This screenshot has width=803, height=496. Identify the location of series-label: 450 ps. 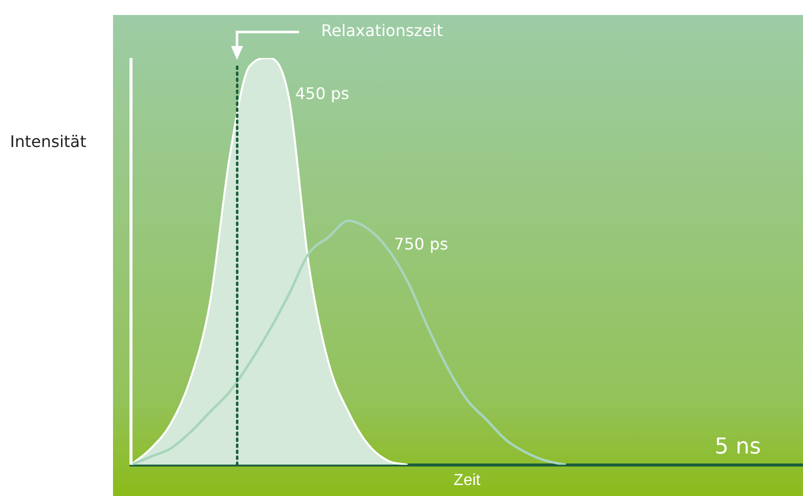
(322, 93).